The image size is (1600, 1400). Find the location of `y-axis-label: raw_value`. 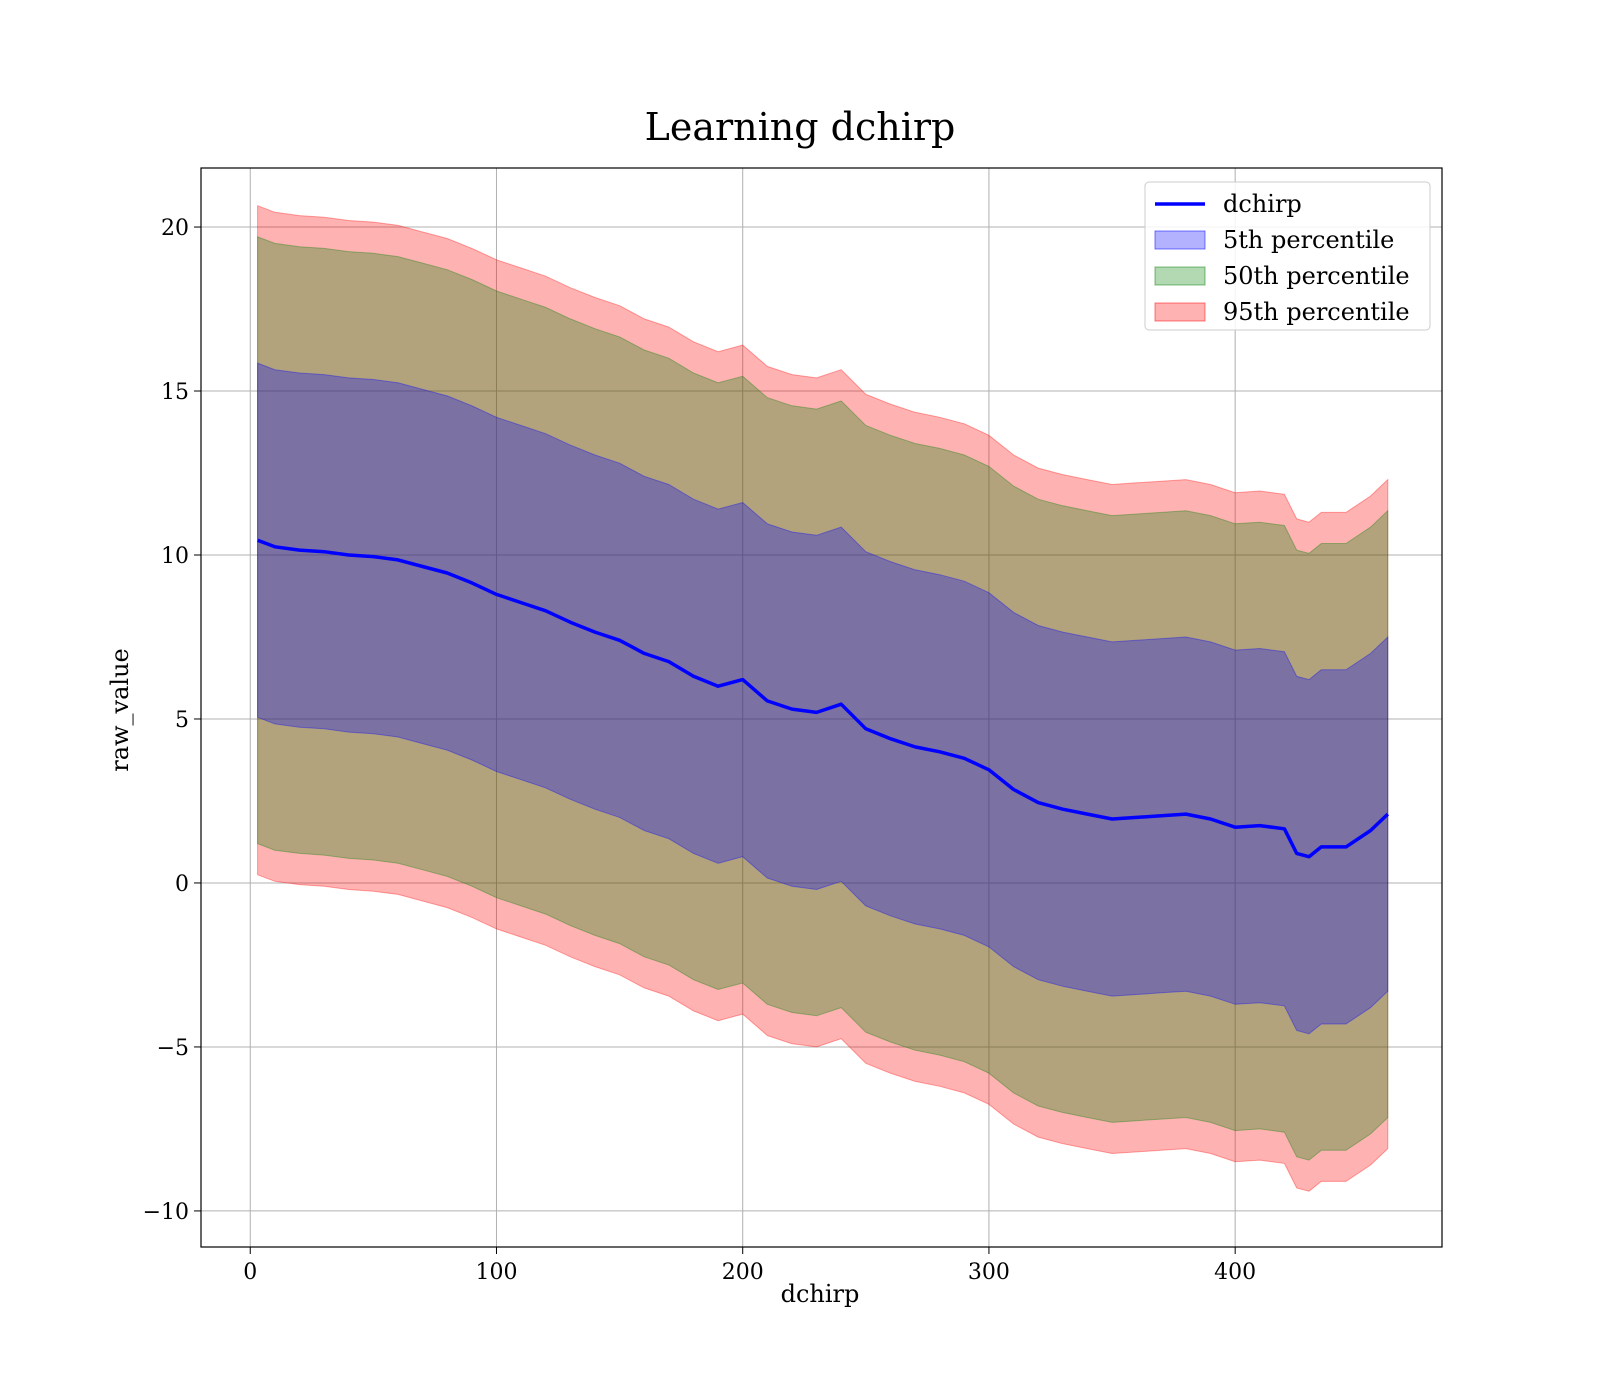

y-axis-label: raw_value is located at coordinates (120, 710).